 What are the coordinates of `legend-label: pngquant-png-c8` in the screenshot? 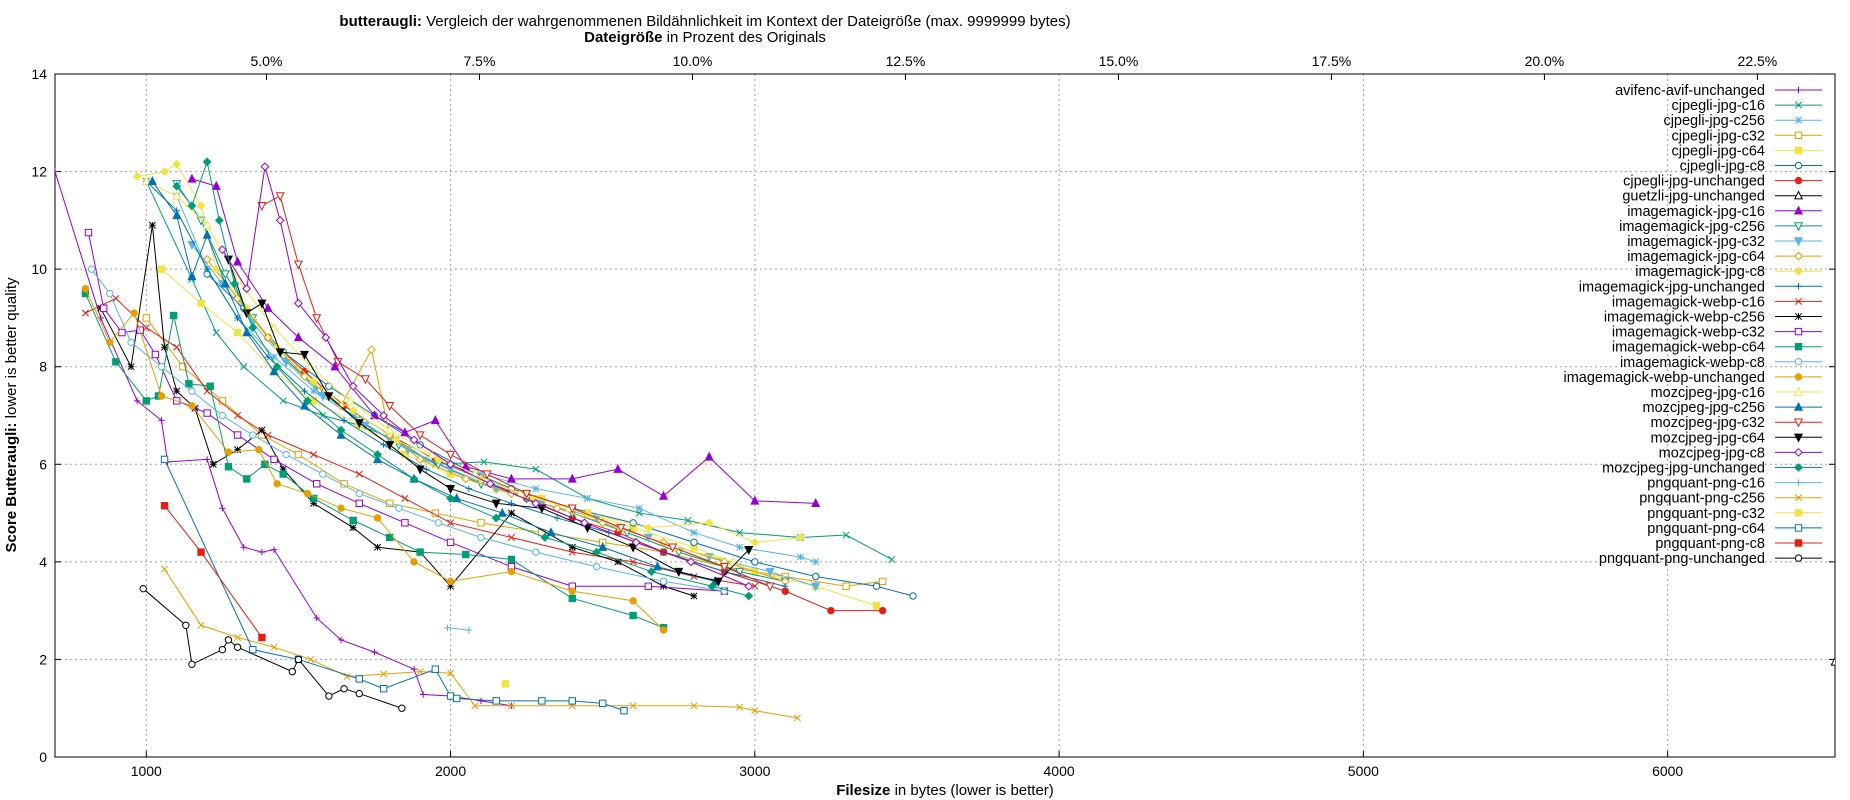 It's located at (1710, 544).